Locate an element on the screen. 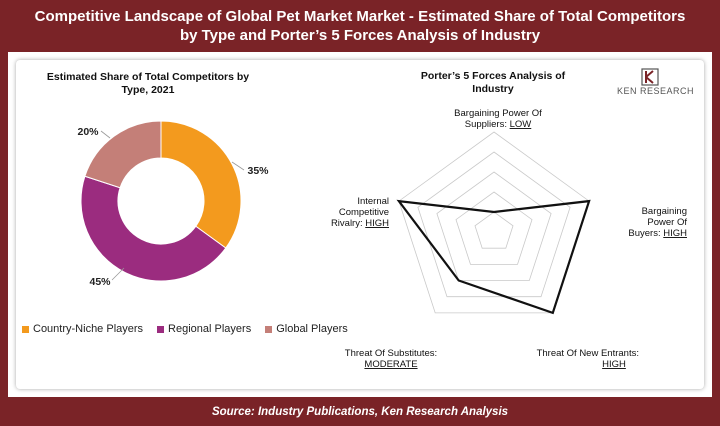  radar-axis-label: Threat Of New Entrants: is located at coordinates (588, 353).